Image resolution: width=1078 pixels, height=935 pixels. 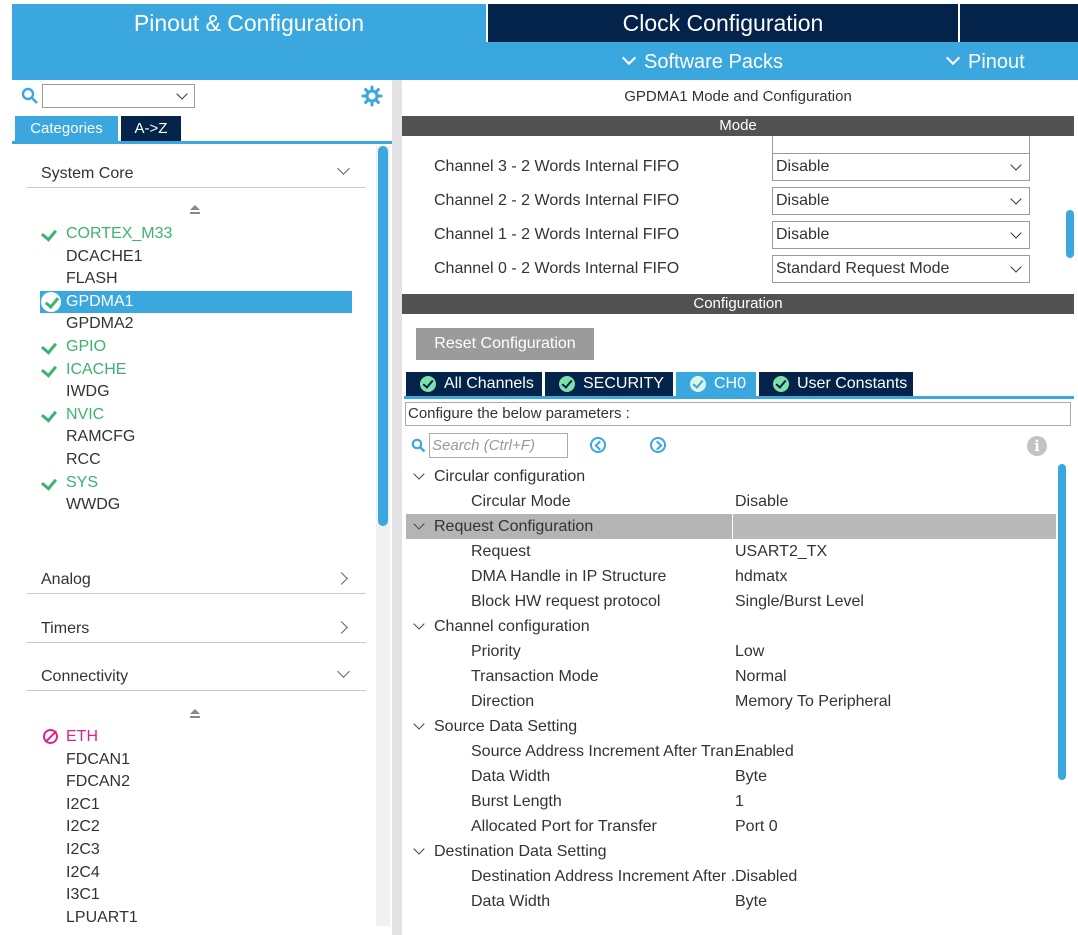 What do you see at coordinates (762, 501) in the screenshot?
I see `param-value: Disable` at bounding box center [762, 501].